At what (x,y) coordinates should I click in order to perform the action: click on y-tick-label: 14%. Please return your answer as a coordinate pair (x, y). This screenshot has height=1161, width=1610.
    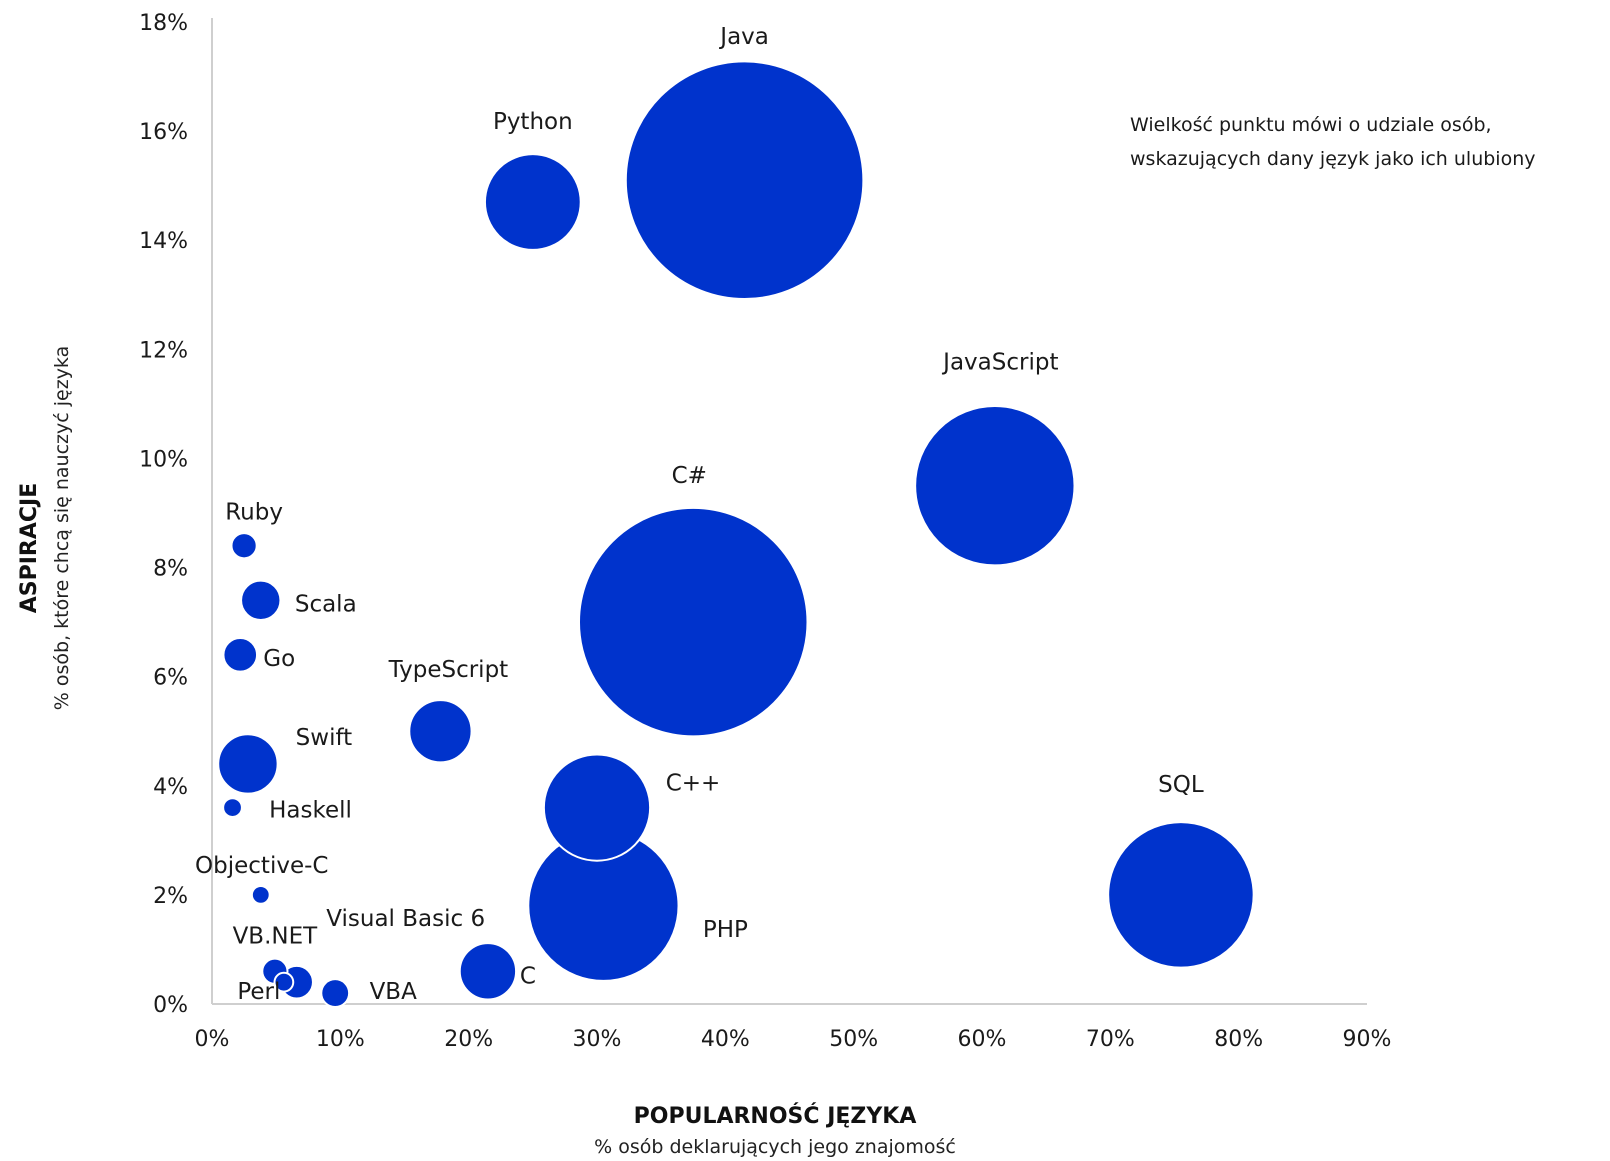
    Looking at the image, I should click on (163, 241).